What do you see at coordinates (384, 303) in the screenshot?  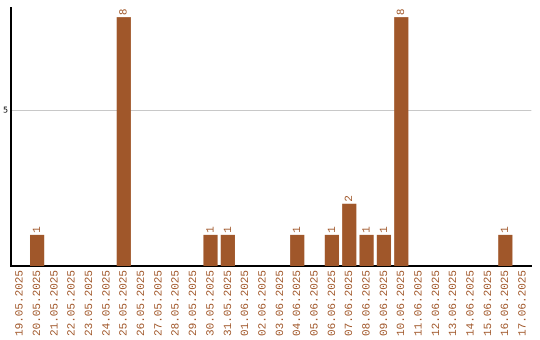 I see `x-tick-label: 09.06.2025` at bounding box center [384, 303].